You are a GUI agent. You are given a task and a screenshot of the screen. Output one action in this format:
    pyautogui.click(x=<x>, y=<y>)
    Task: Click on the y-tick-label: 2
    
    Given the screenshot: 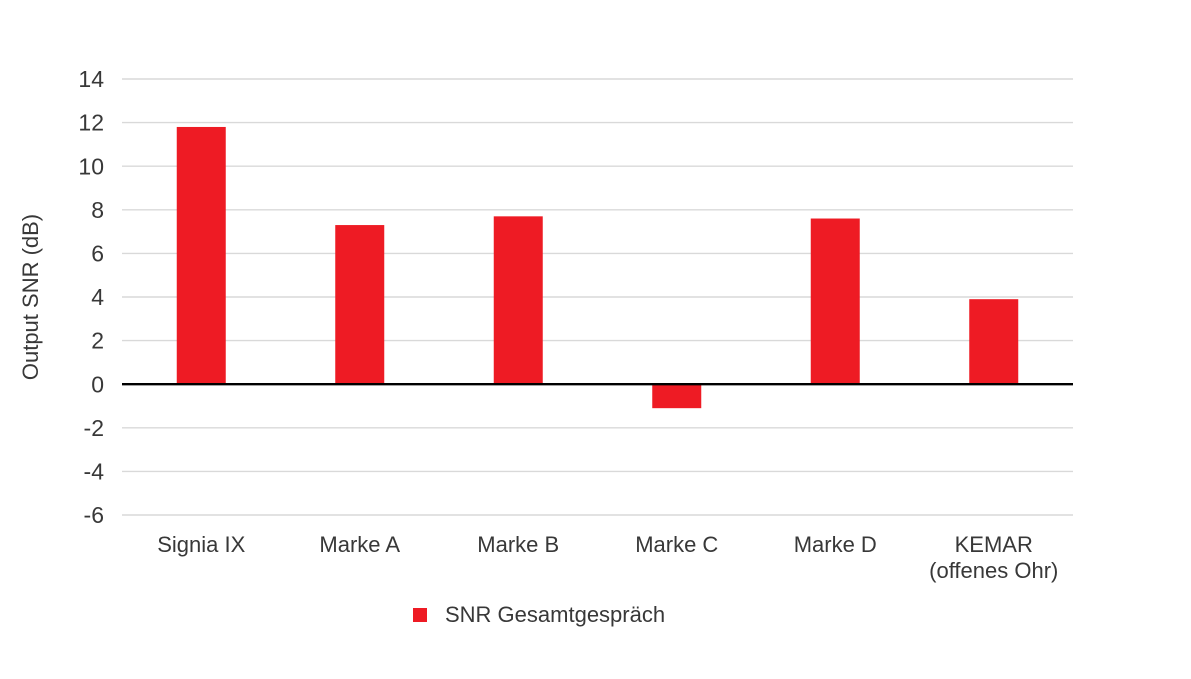 What is the action you would take?
    pyautogui.click(x=97, y=341)
    